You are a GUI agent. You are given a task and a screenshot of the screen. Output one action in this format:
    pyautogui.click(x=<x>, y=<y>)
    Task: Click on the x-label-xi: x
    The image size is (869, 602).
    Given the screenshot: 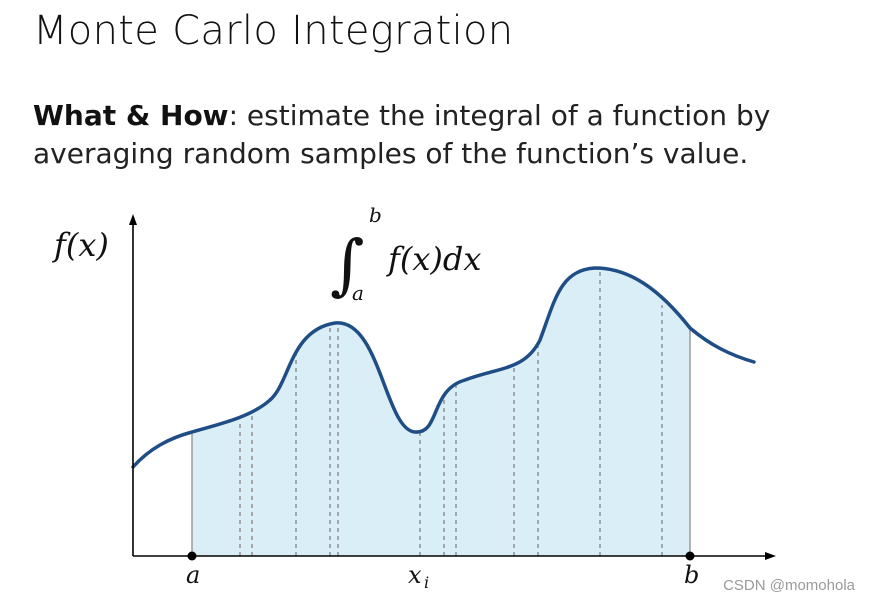 What is the action you would take?
    pyautogui.click(x=415, y=575)
    